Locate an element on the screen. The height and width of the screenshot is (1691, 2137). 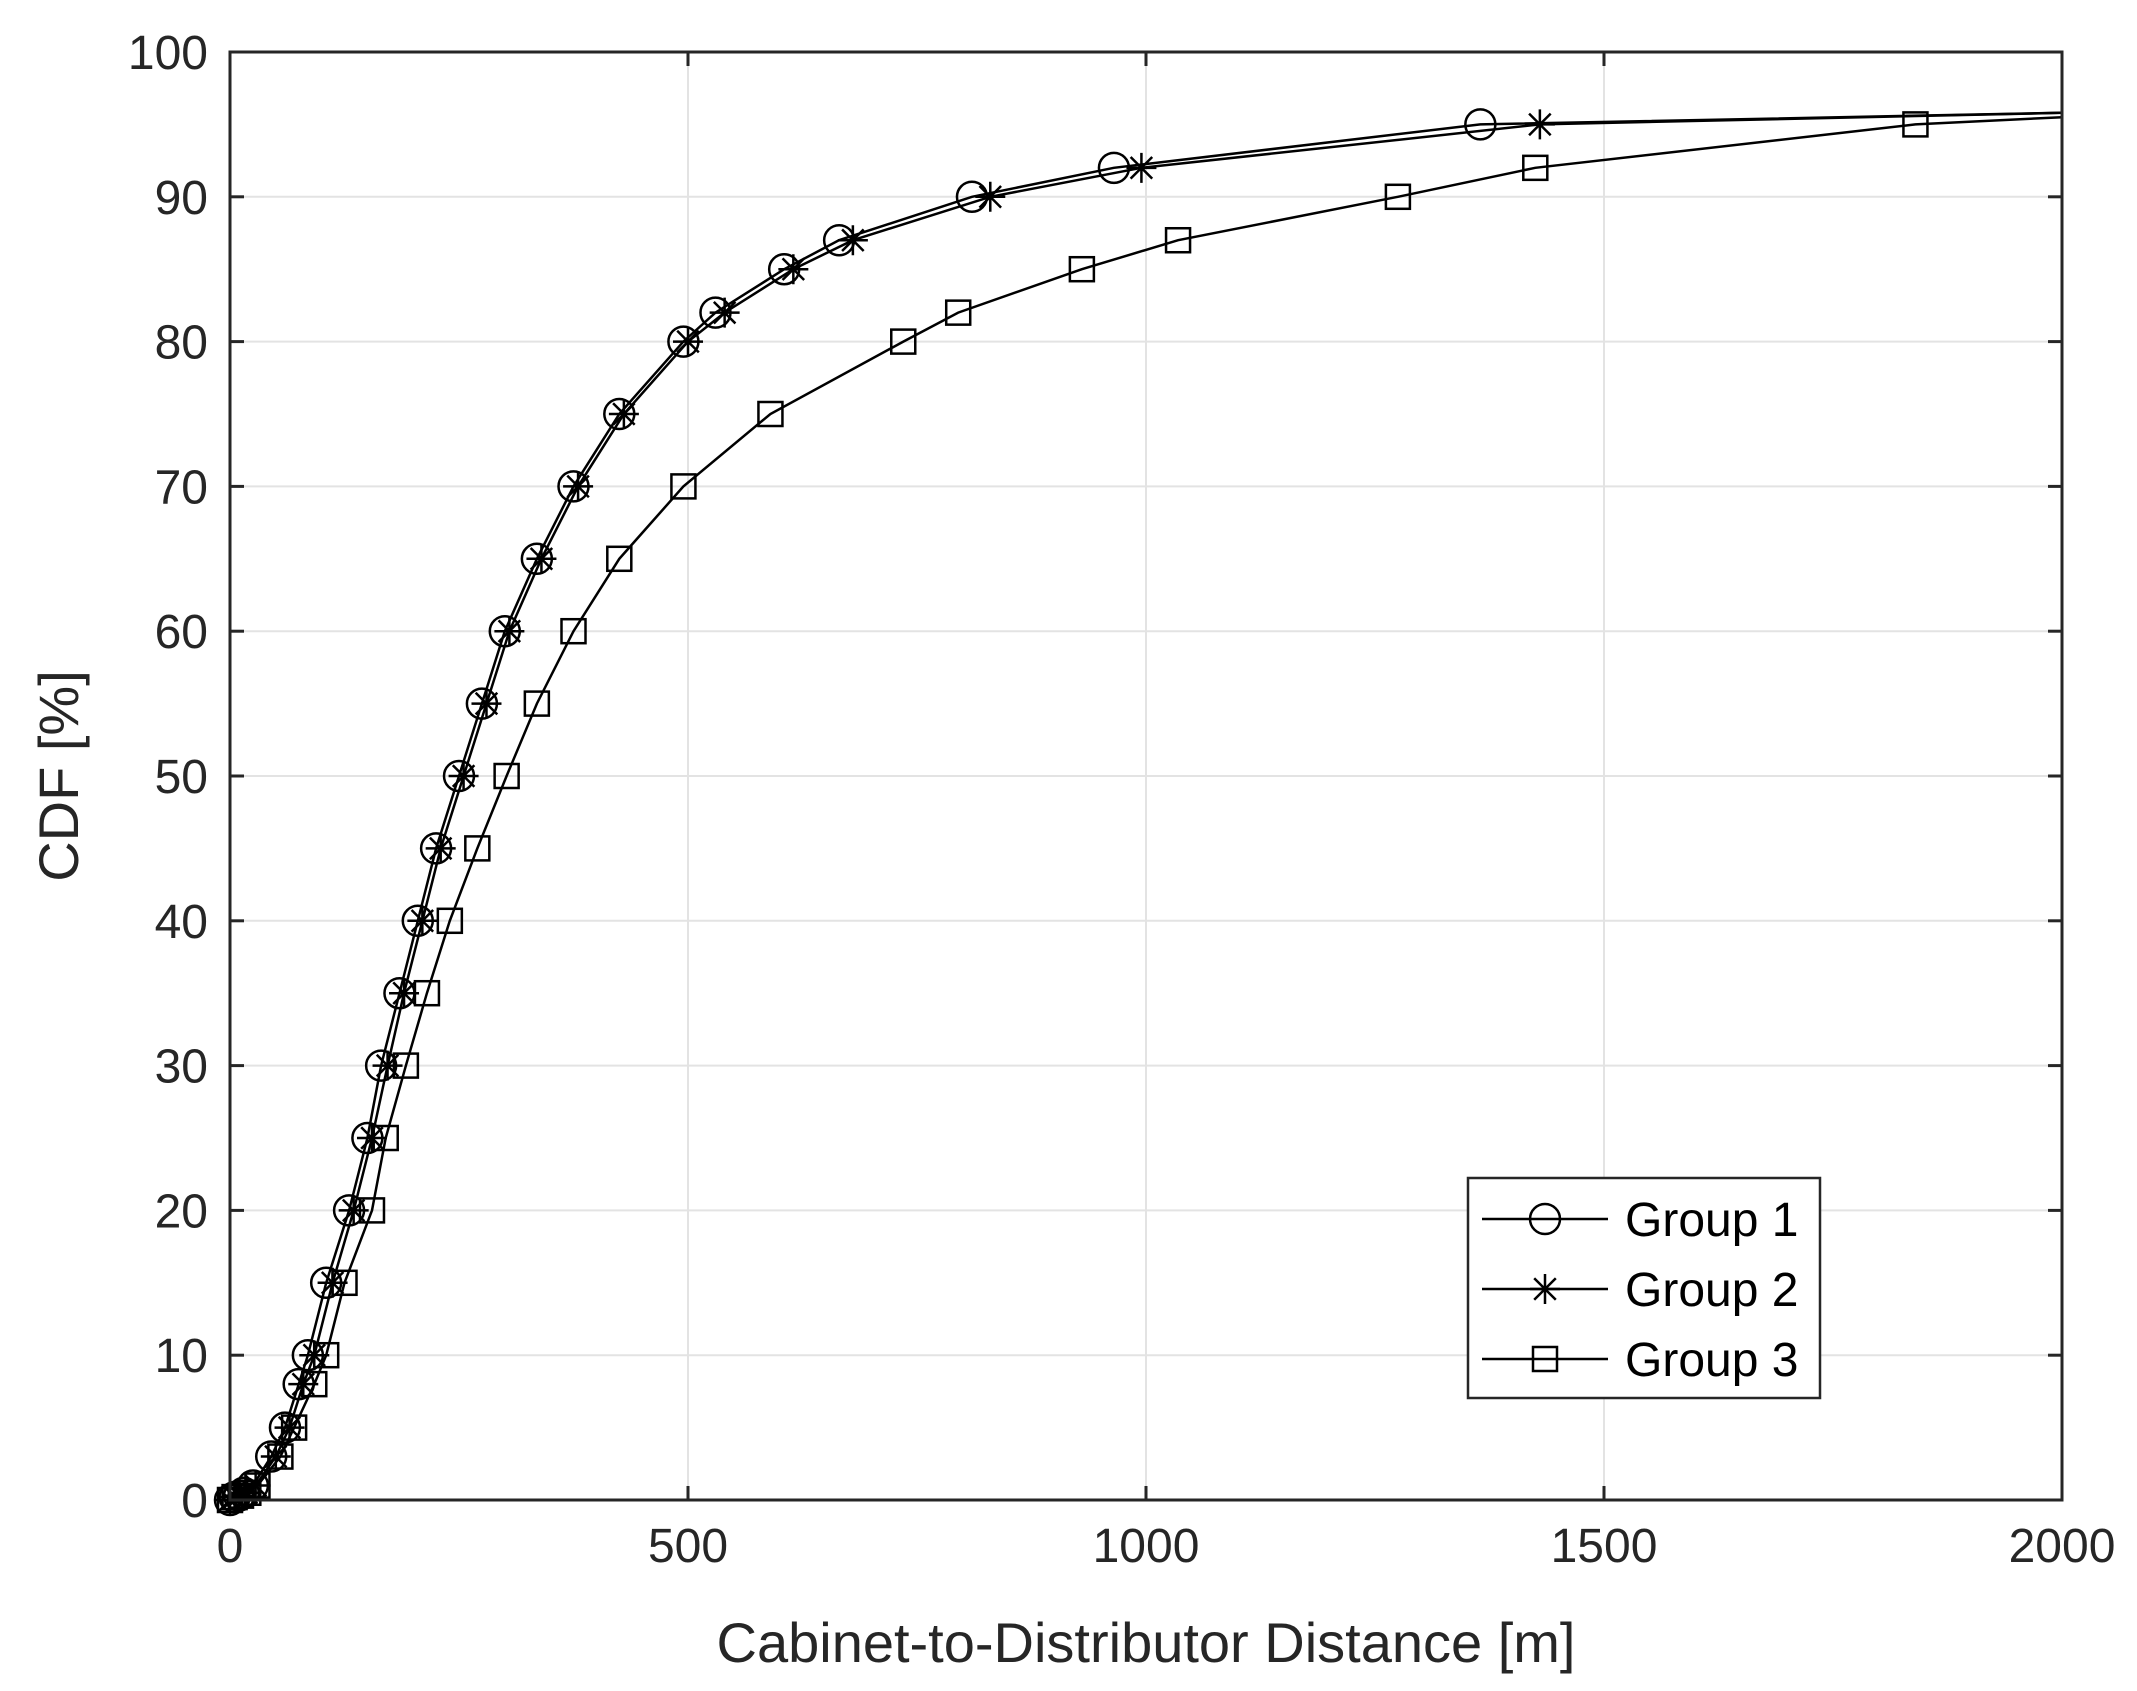
legend-label: Group 1 is located at coordinates (1711, 1220).